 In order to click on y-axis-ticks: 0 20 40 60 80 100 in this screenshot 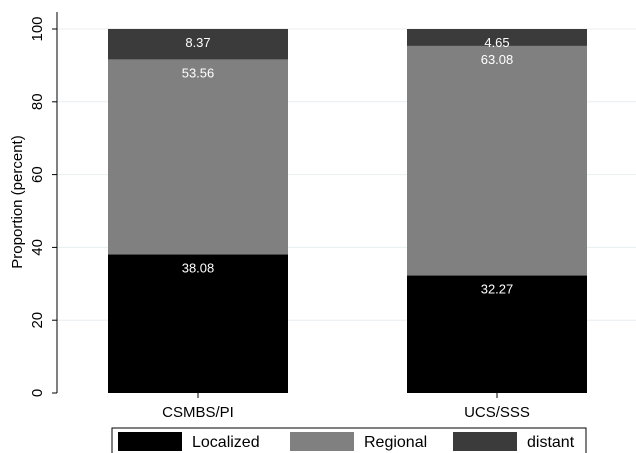, I will do `click(43, 206)`.